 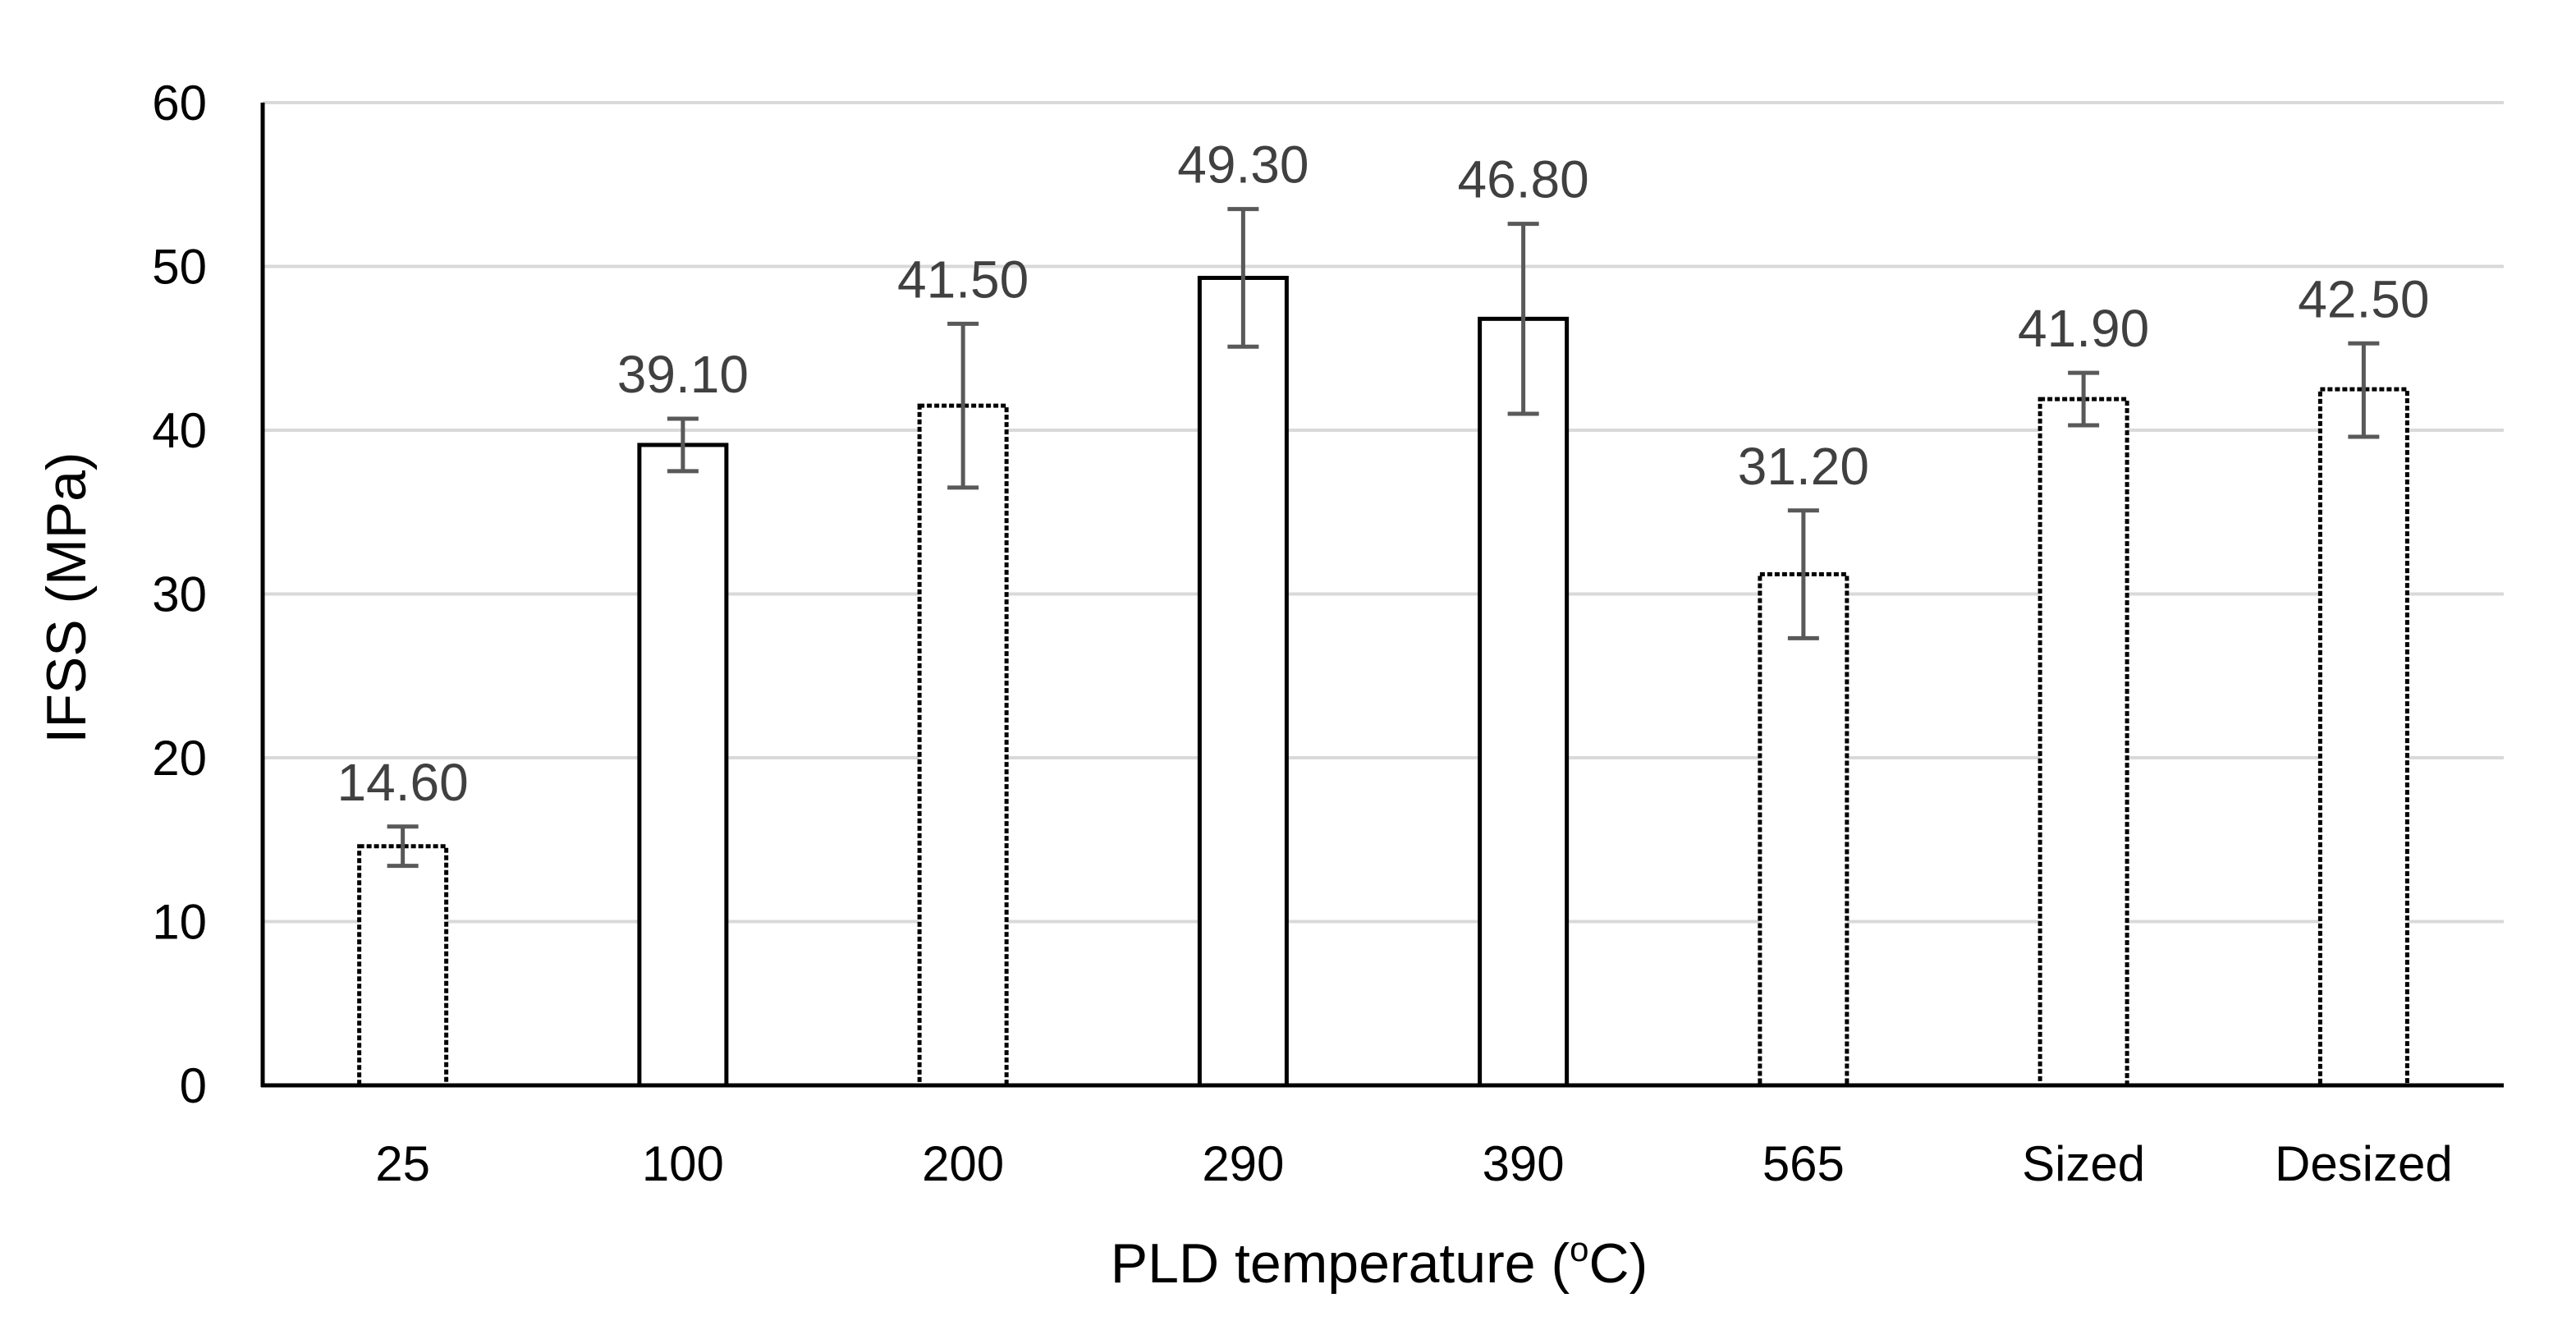 What do you see at coordinates (683, 1163) in the screenshot?
I see `x-tick-label-100: 100` at bounding box center [683, 1163].